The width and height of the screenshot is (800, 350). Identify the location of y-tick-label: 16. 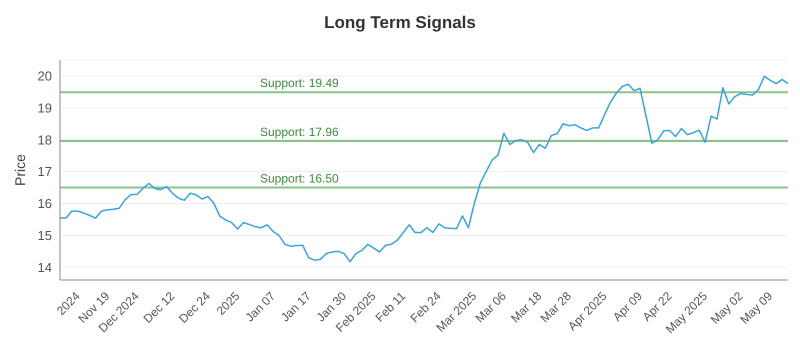
(45, 204).